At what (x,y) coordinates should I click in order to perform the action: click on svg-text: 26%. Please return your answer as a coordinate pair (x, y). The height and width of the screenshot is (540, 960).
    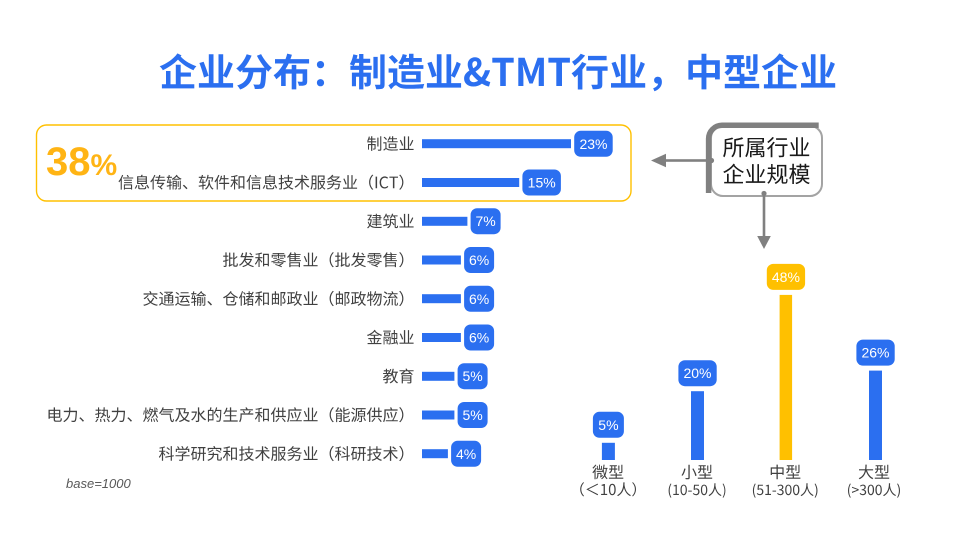
    Looking at the image, I should click on (875, 353).